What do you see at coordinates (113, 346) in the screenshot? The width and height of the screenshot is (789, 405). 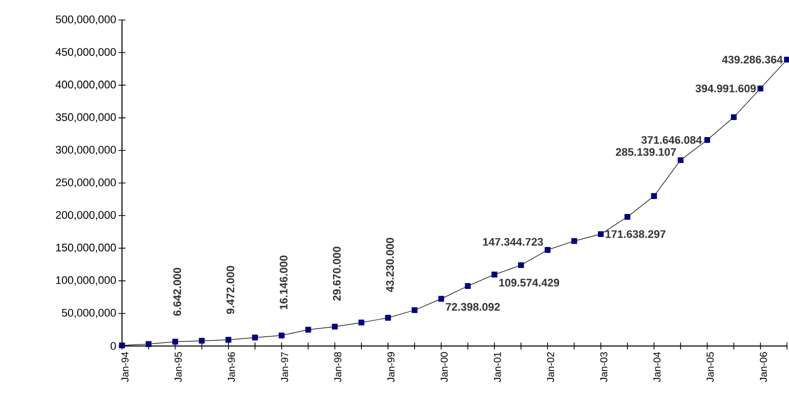 I see `y-tick-label: 0` at bounding box center [113, 346].